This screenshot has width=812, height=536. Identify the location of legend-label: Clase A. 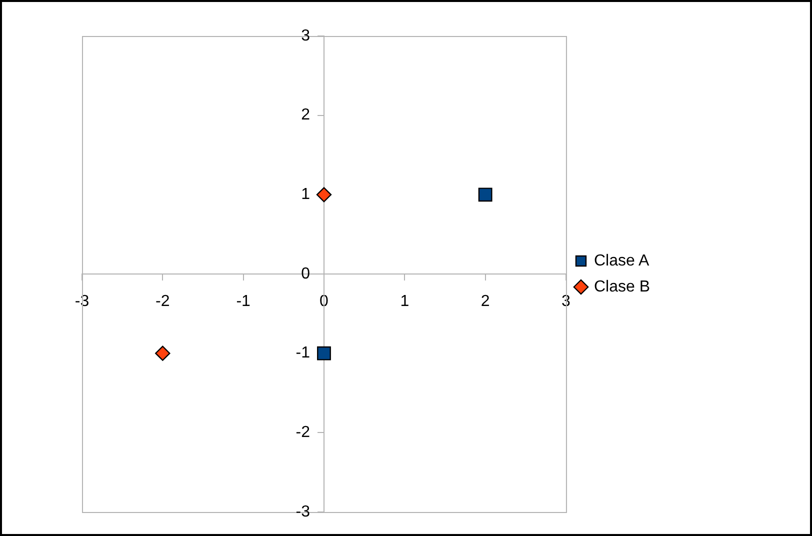
(622, 261).